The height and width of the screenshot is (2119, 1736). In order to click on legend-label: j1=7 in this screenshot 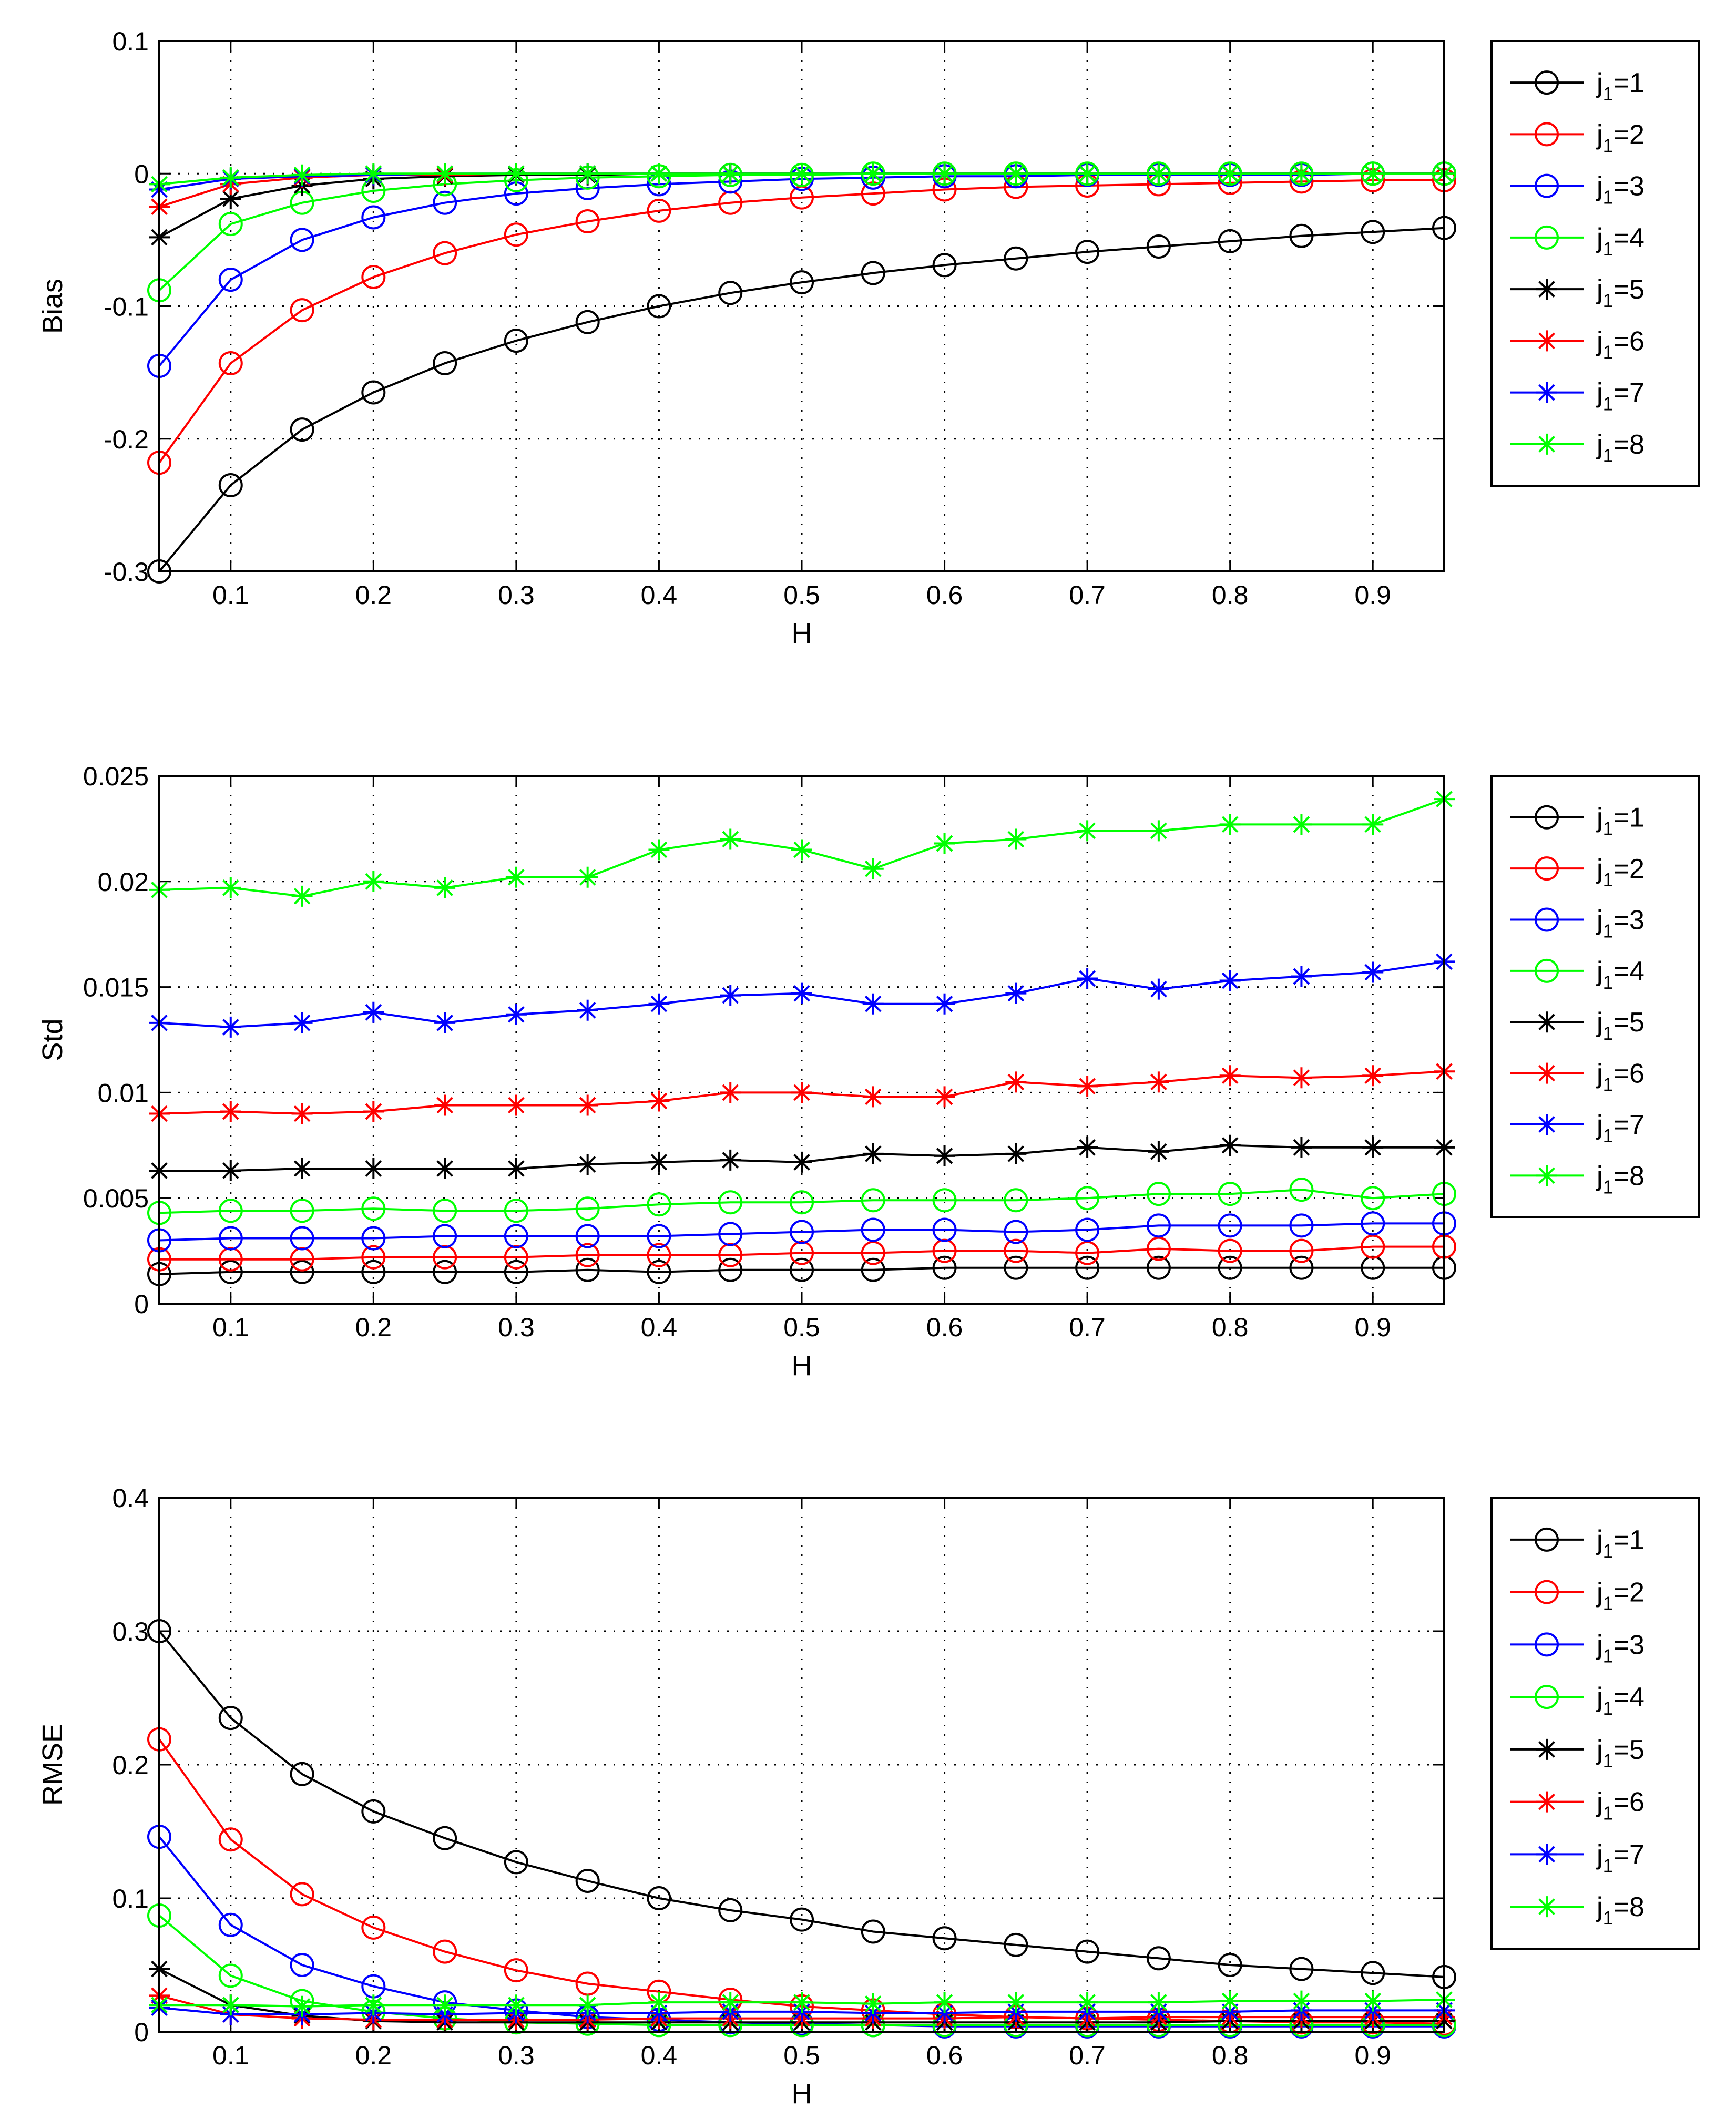, I will do `click(1621, 1858)`.